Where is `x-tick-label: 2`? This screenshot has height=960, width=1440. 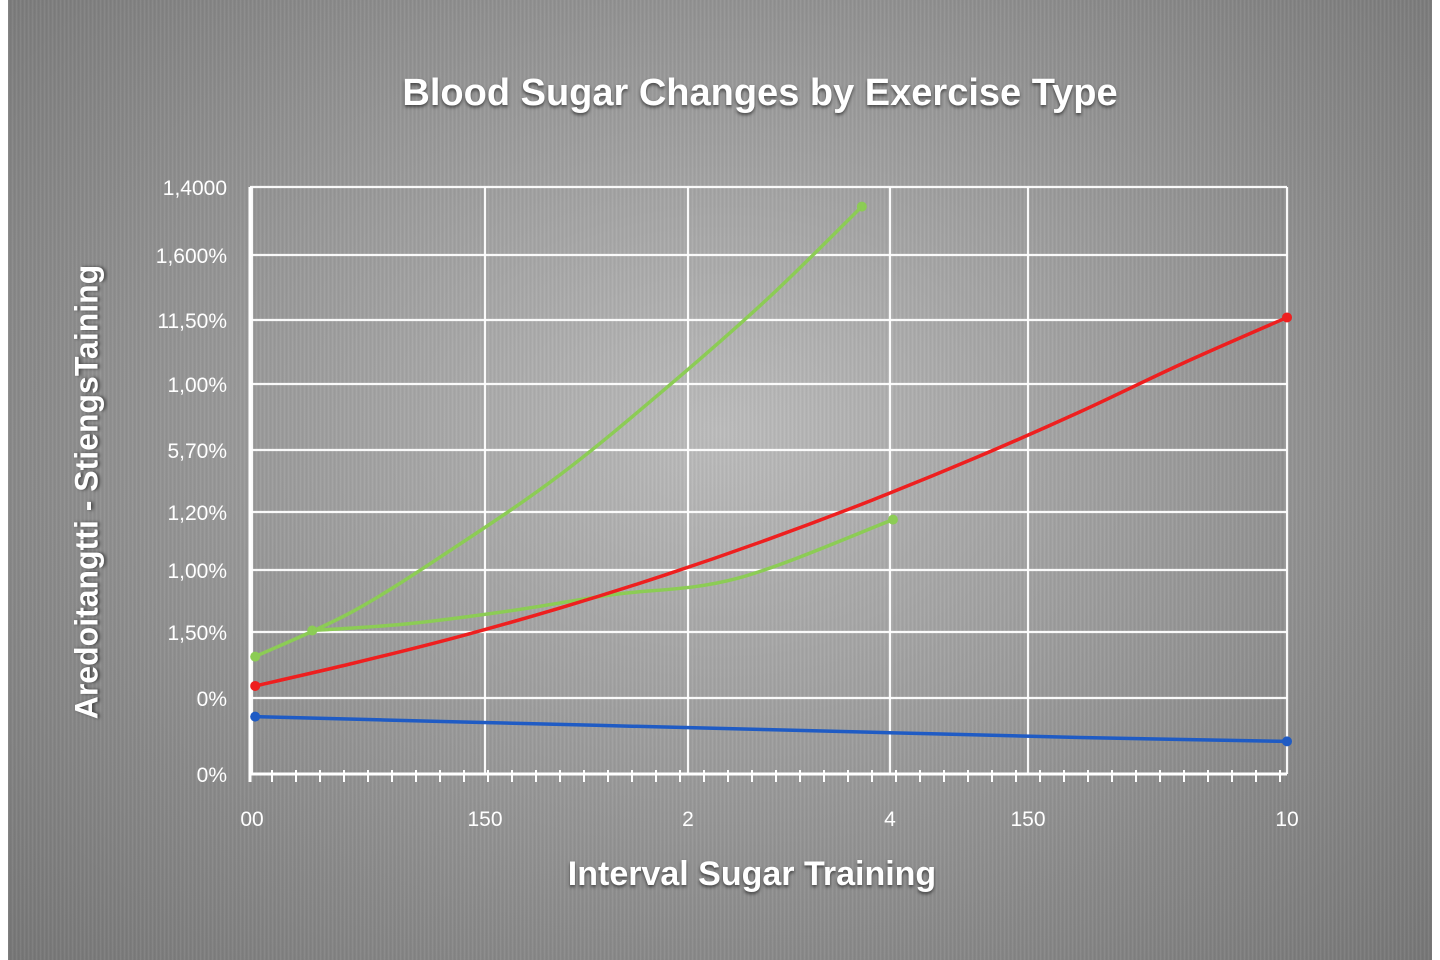 x-tick-label: 2 is located at coordinates (688, 819).